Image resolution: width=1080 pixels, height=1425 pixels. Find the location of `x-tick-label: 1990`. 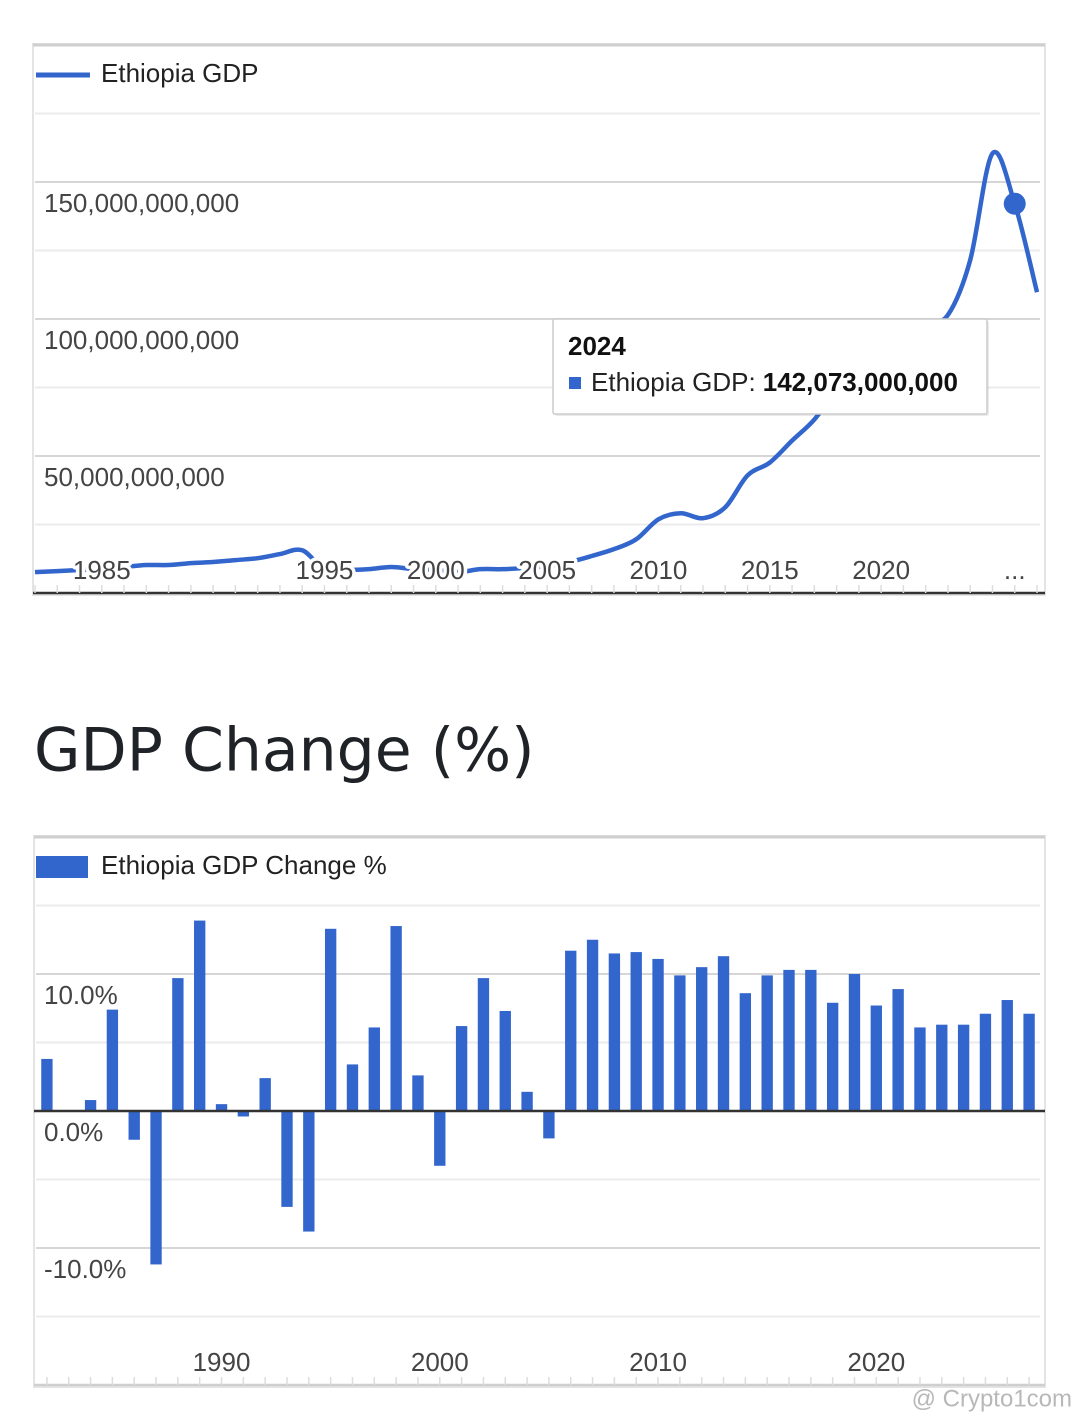

x-tick-label: 1990 is located at coordinates (222, 1362).